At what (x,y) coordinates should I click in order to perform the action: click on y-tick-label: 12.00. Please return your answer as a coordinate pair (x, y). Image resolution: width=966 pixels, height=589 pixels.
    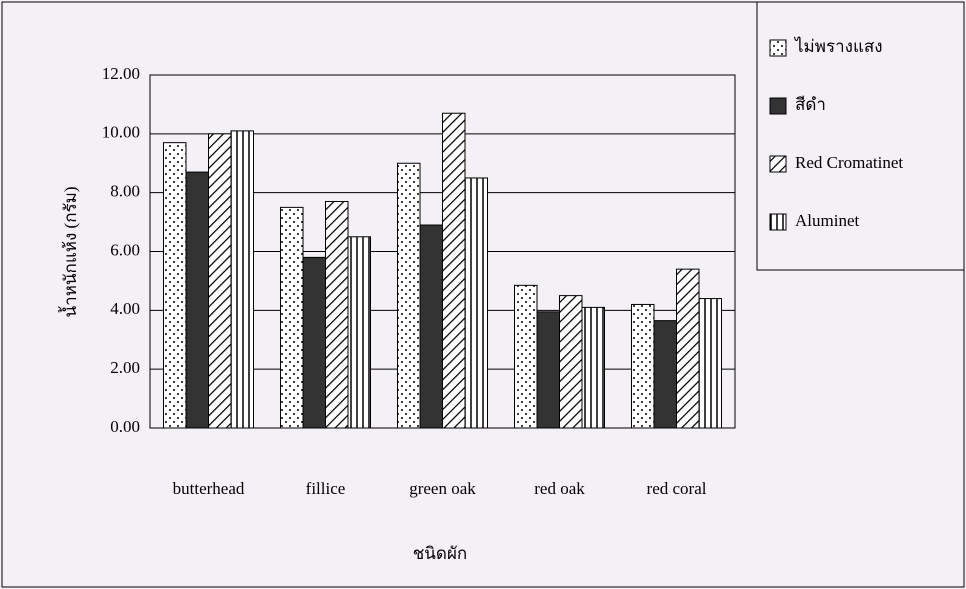
    Looking at the image, I should click on (121, 73).